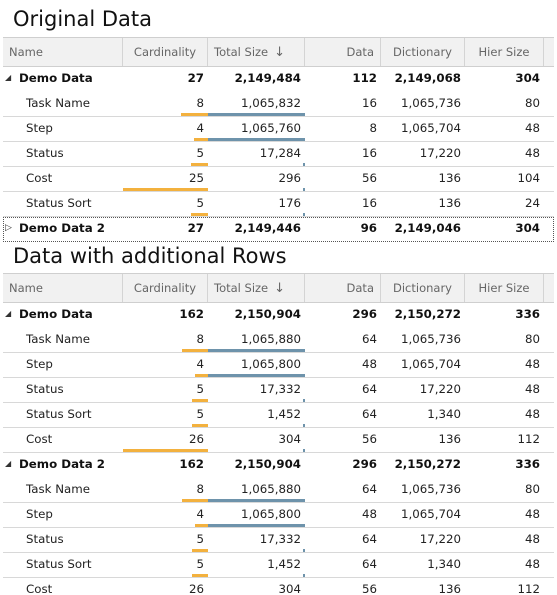 Image resolution: width=557 pixels, height=595 pixels. What do you see at coordinates (427, 228) in the screenshot?
I see `dictionary-cell: 2,149,046` at bounding box center [427, 228].